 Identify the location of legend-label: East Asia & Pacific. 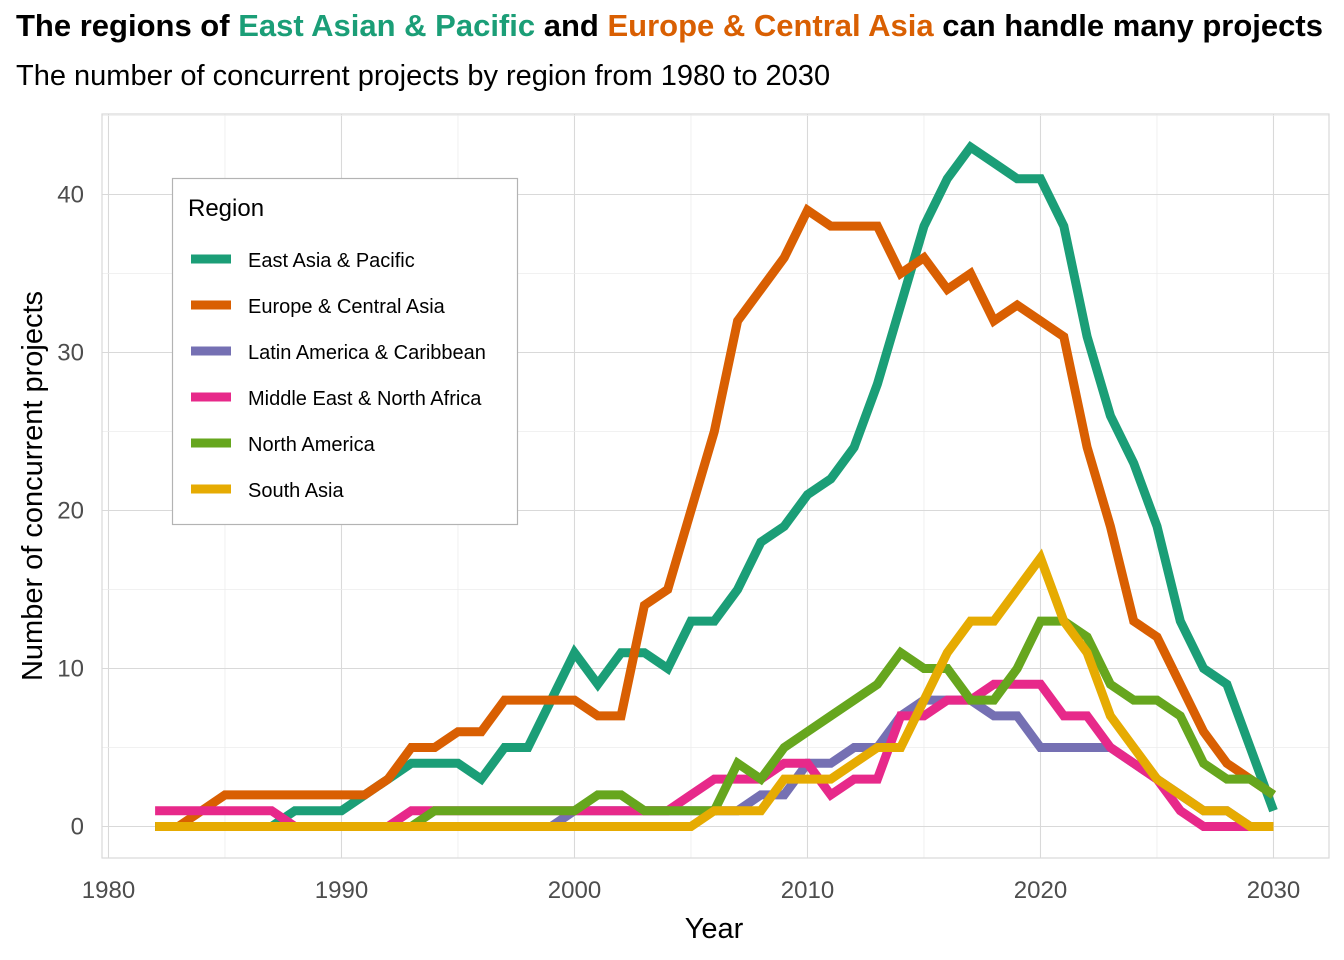
(331, 261).